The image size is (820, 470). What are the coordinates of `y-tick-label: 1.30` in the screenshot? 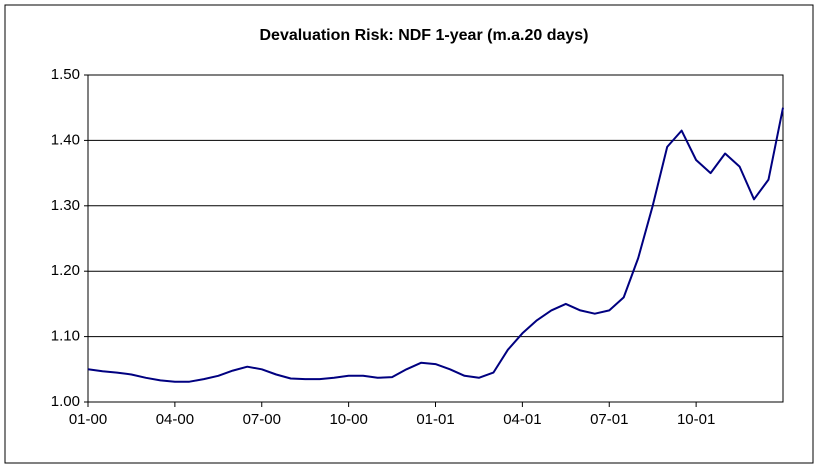 It's located at (65, 205).